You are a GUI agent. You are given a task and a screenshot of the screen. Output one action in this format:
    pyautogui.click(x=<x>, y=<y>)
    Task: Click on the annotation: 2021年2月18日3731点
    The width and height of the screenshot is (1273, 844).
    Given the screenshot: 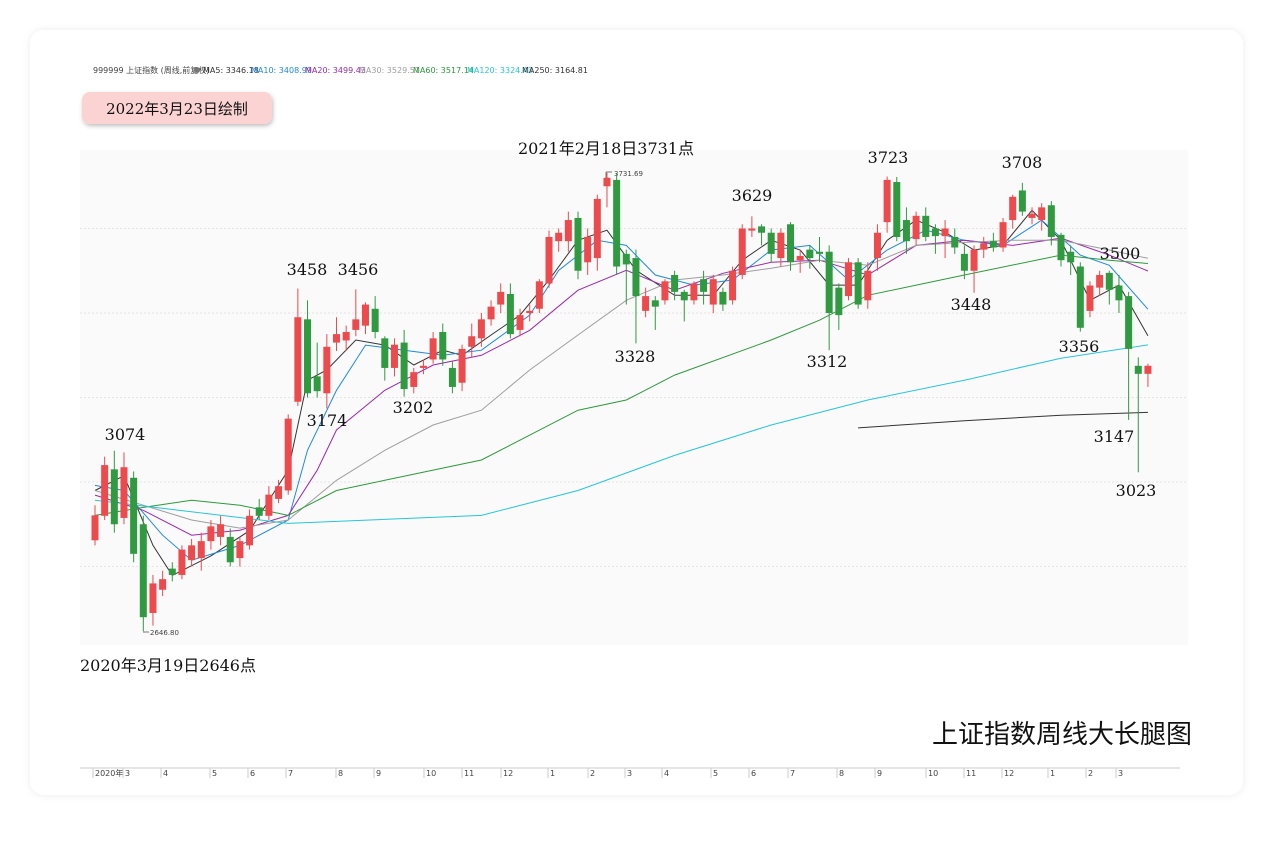 What is the action you would take?
    pyautogui.click(x=606, y=148)
    